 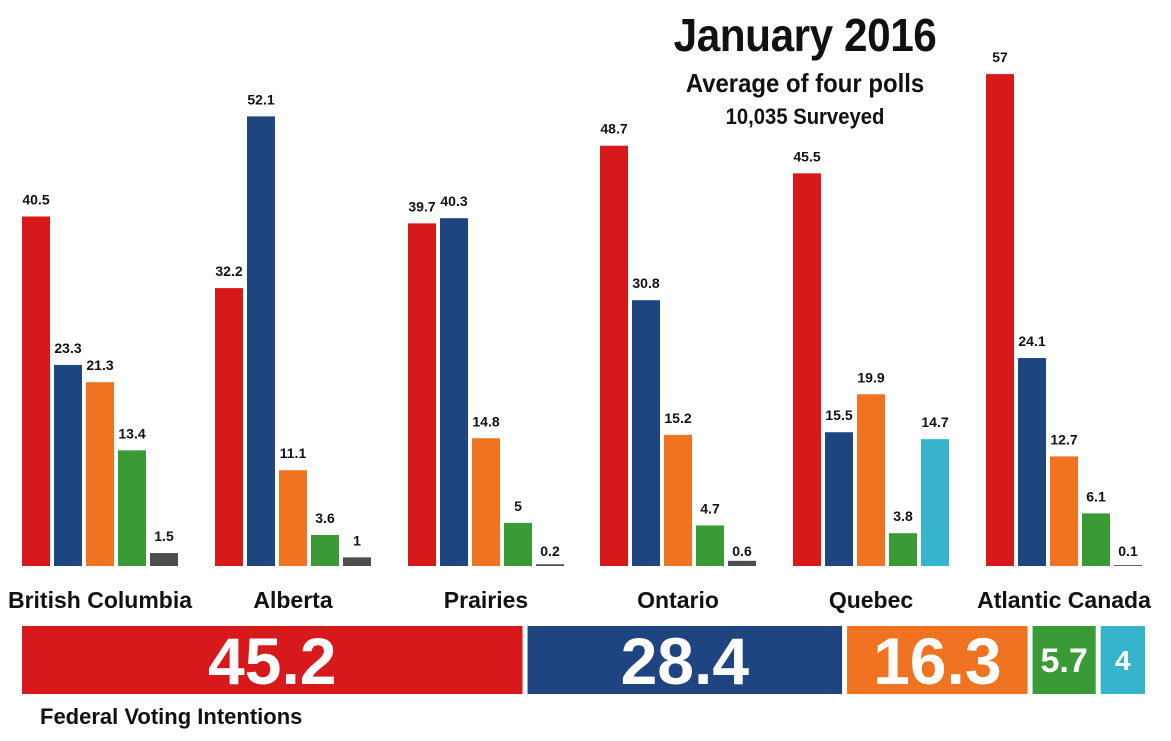 What do you see at coordinates (485, 421) in the screenshot?
I see `data-label: 14.8` at bounding box center [485, 421].